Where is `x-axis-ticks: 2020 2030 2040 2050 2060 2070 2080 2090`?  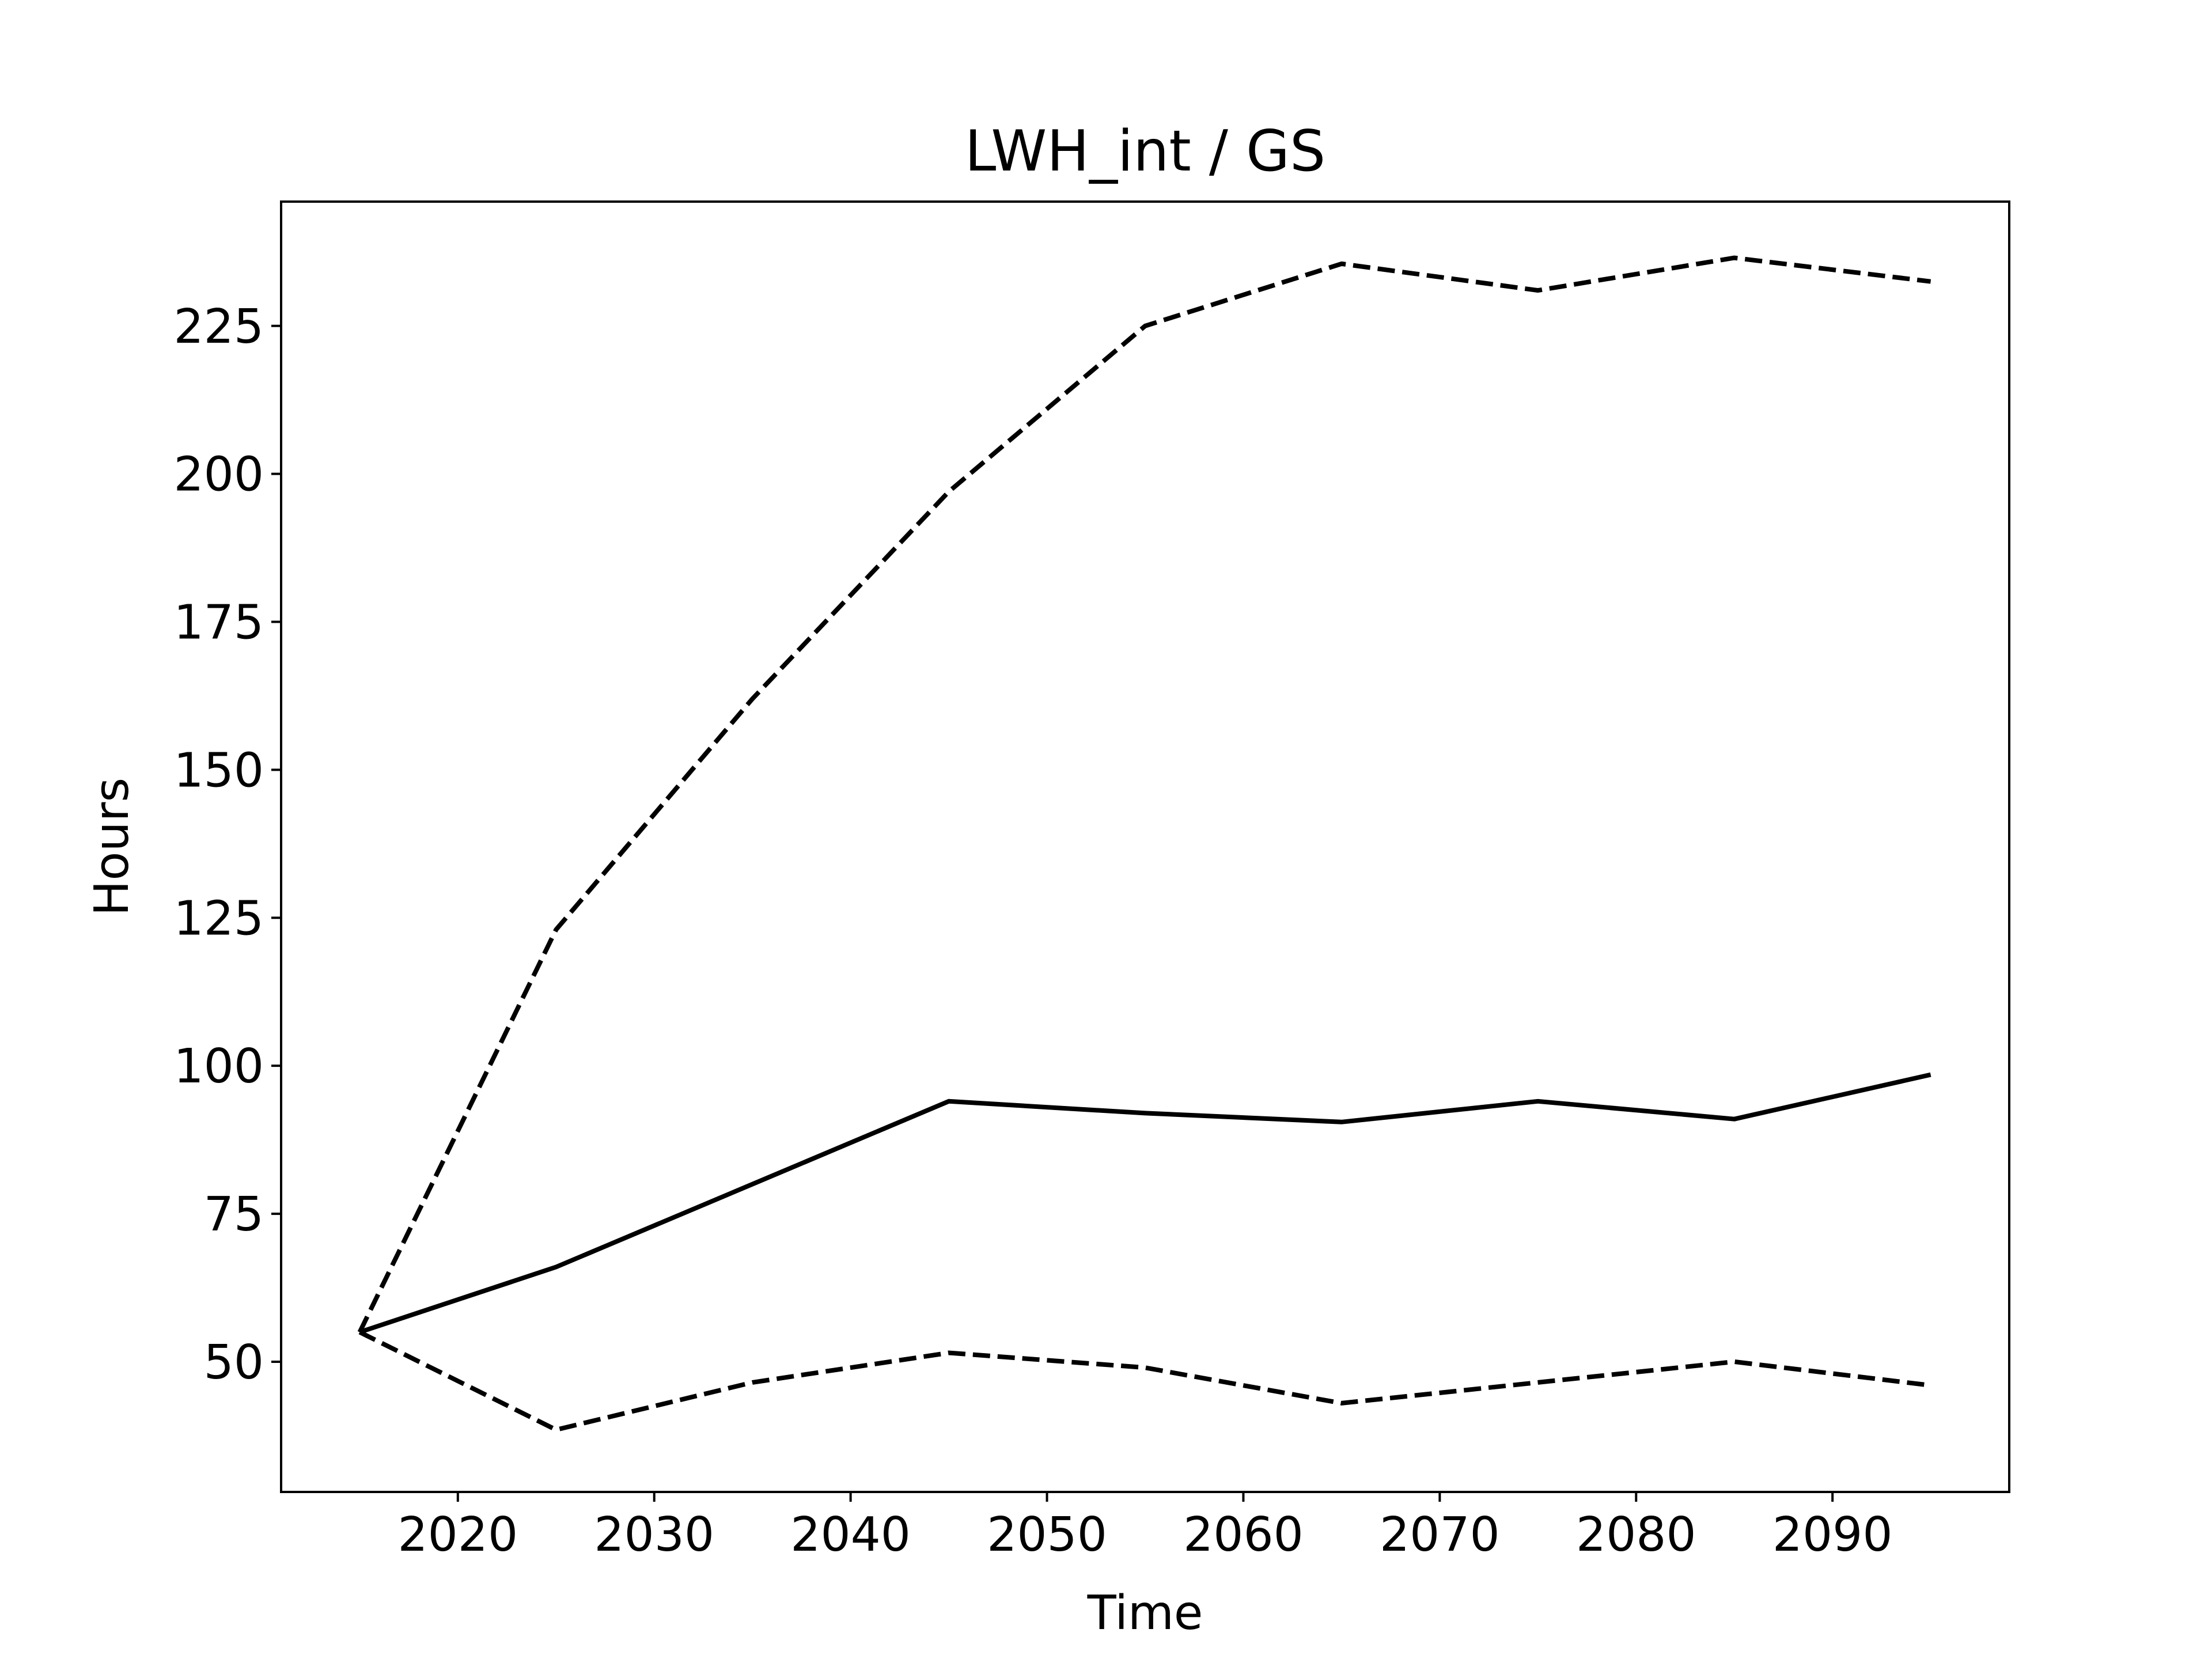
x-axis-ticks: 2020 2030 2040 2050 2060 2070 2080 2090 is located at coordinates (1145, 1527).